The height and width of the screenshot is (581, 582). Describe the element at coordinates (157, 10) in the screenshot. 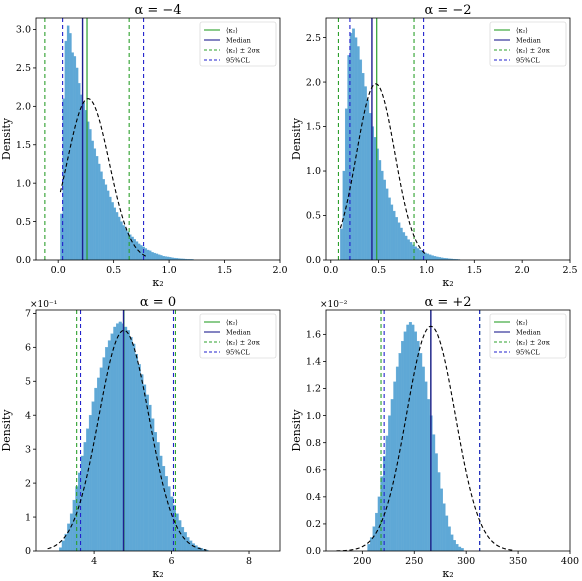

I see `panel-title: α = −4` at that location.